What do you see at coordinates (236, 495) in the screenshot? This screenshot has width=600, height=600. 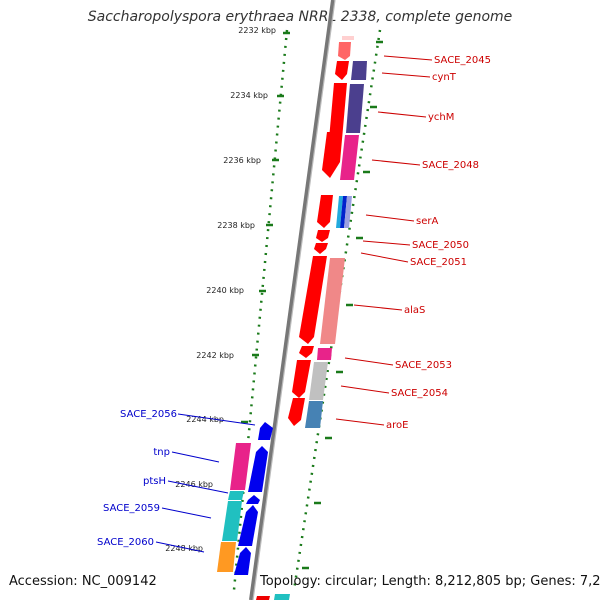 I see `cog-bar-ptsH` at bounding box center [236, 495].